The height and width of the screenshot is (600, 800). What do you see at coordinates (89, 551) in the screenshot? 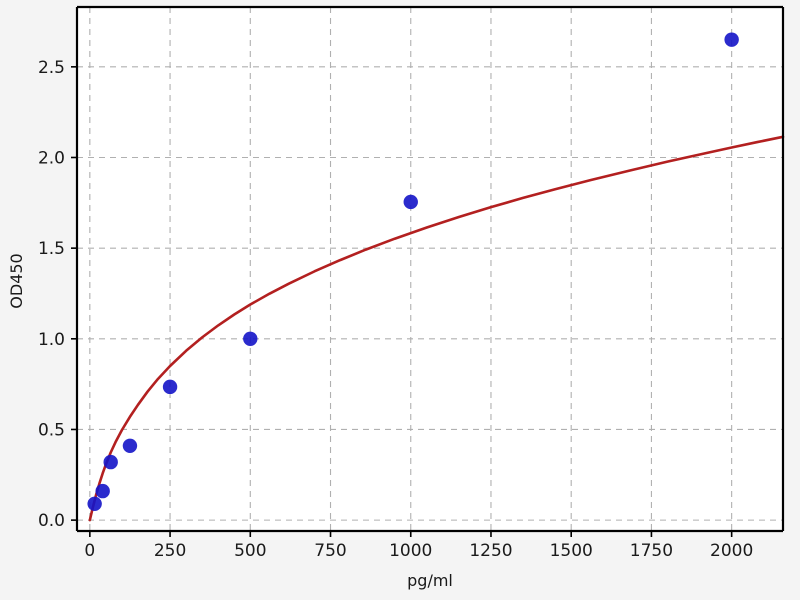
I see `x-tick-label: 0` at bounding box center [89, 551].